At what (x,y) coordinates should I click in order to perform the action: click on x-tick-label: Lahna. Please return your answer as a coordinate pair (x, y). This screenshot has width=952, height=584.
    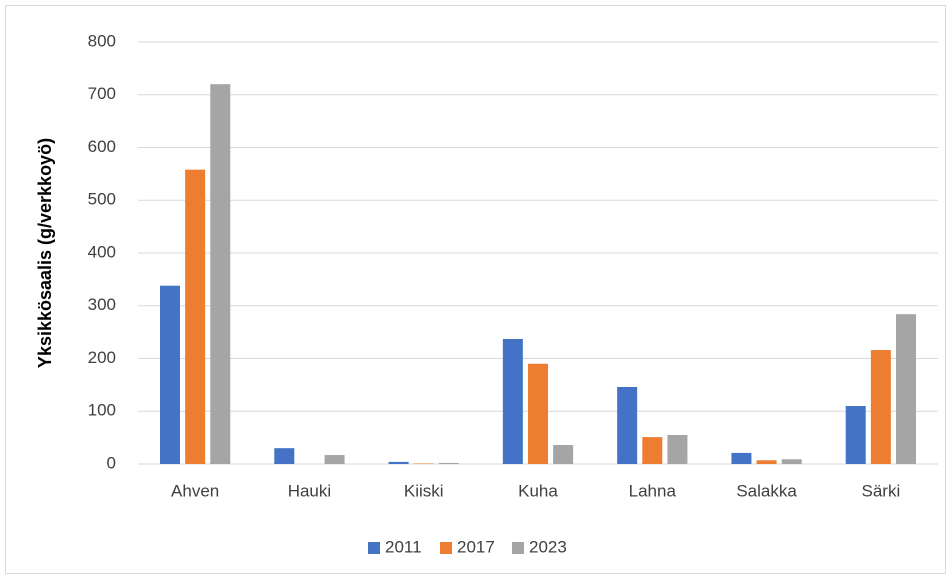
    Looking at the image, I should click on (653, 490).